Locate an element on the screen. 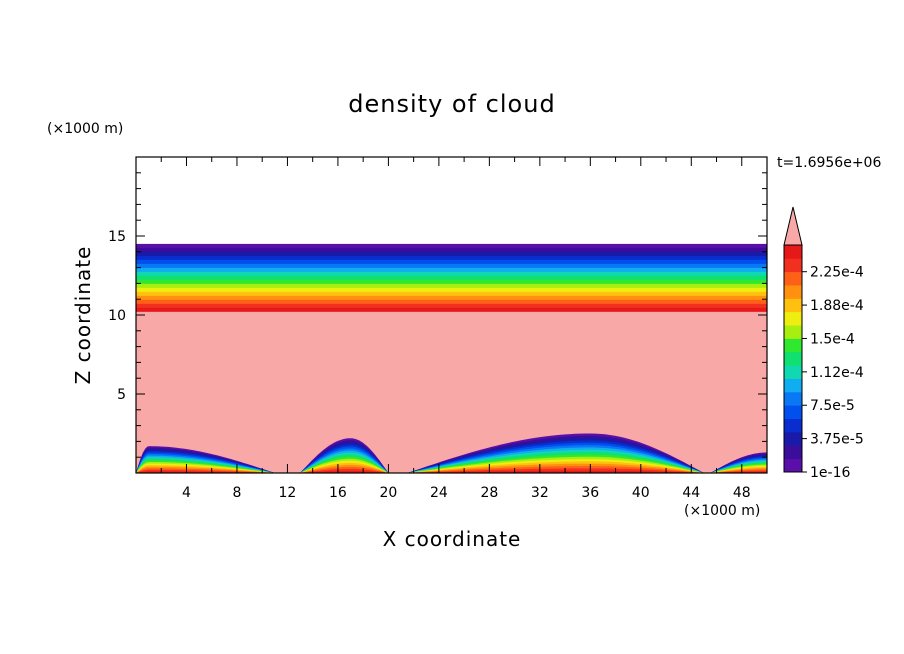 This screenshot has height=654, width=904. colorbar-label: 1e-16 is located at coordinates (830, 473).